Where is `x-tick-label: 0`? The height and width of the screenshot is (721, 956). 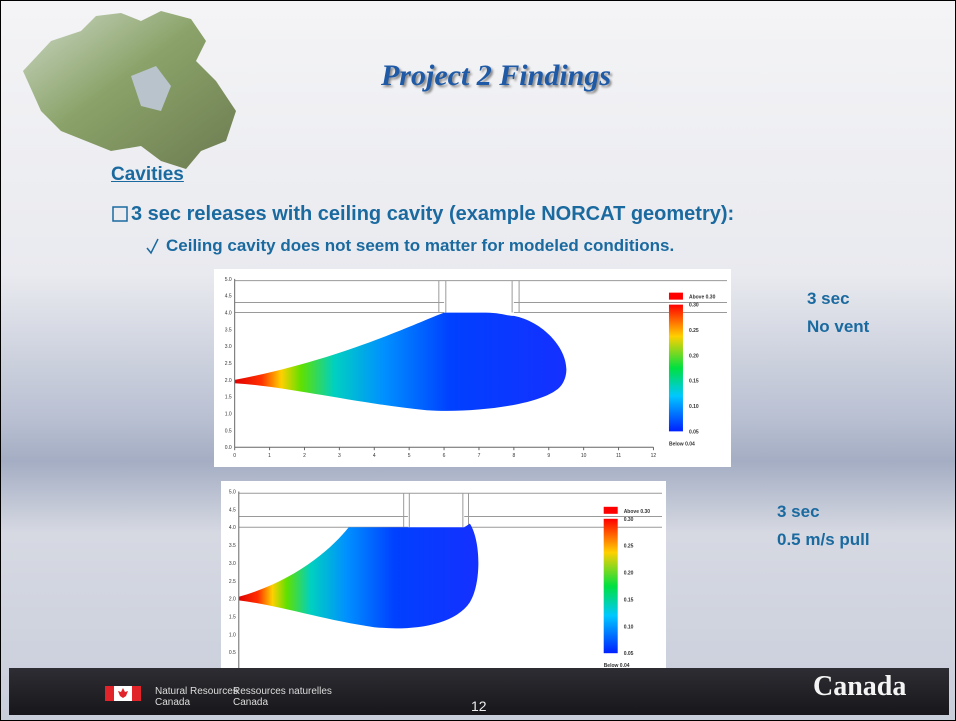 x-tick-label: 0 is located at coordinates (234, 456).